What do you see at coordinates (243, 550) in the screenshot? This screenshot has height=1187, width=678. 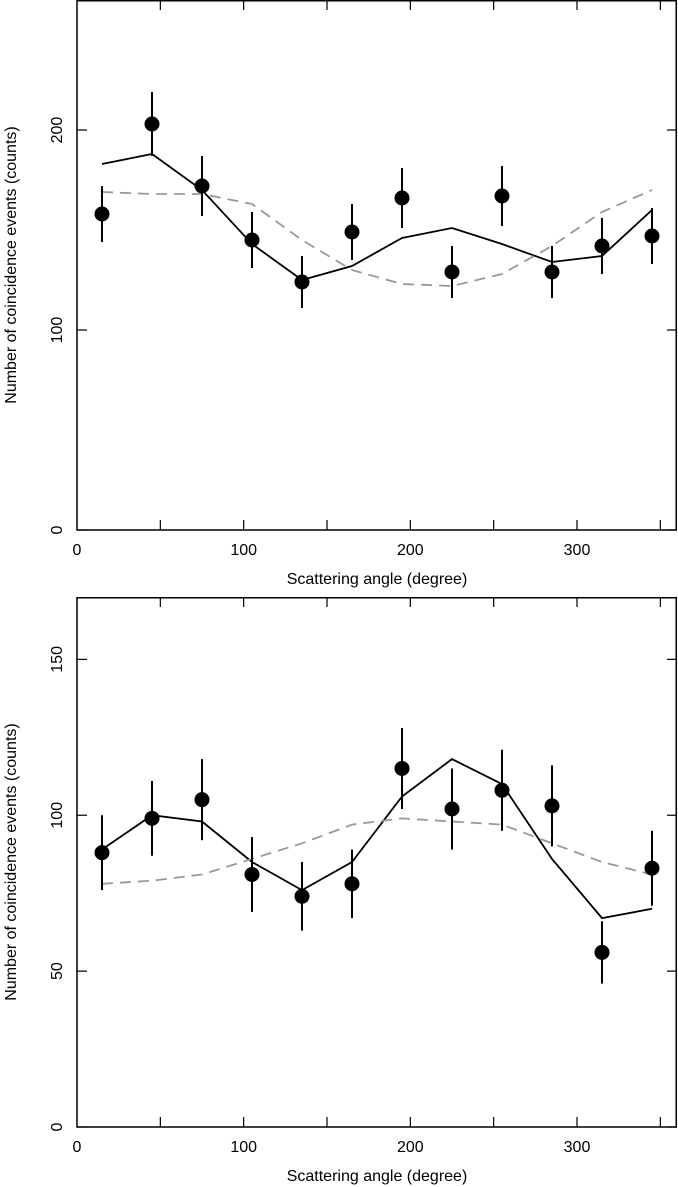 I see `top-panel-x-tick-label: 100` at bounding box center [243, 550].